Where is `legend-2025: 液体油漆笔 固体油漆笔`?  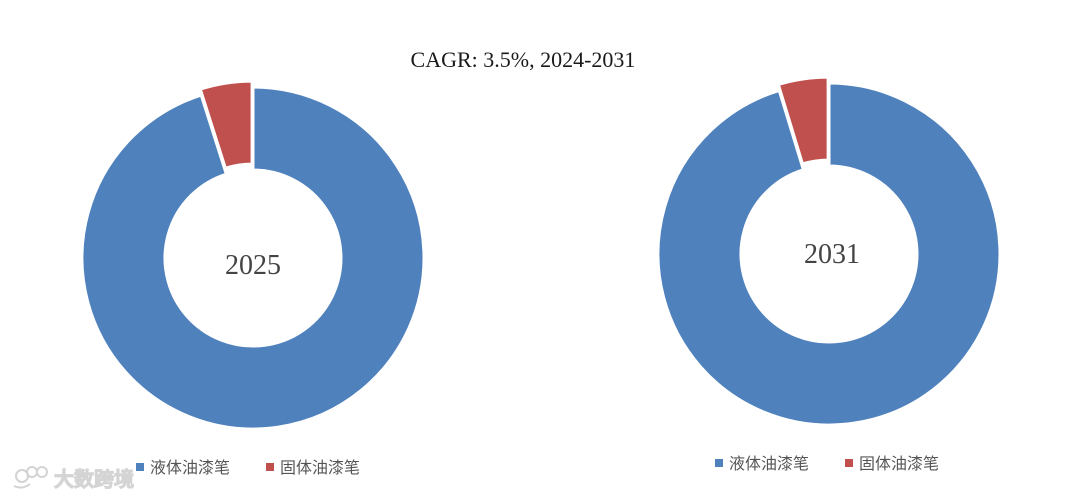
legend-2025: 液体油漆笔 固体油漆笔 is located at coordinates (248, 467).